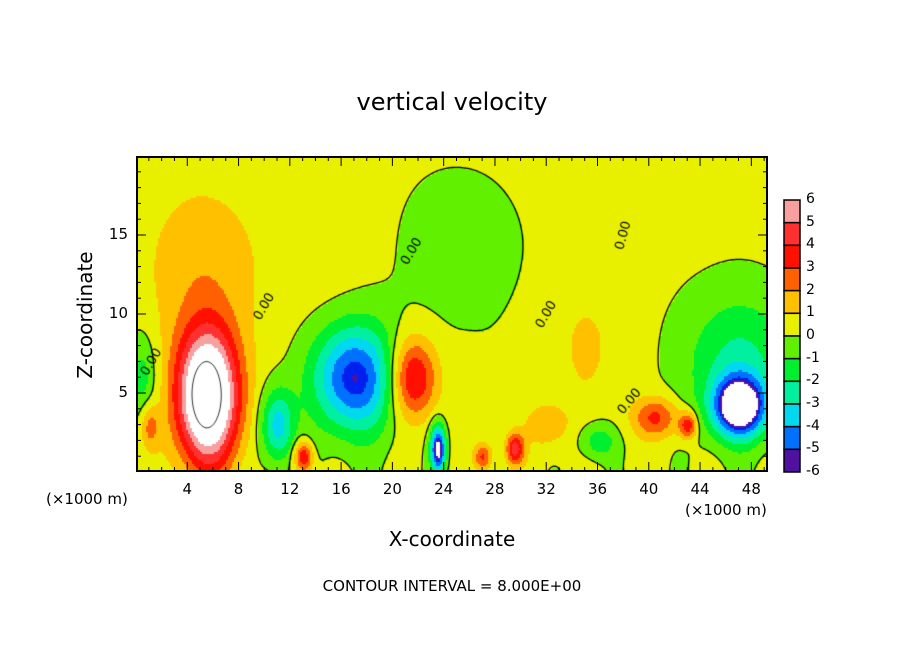  What do you see at coordinates (546, 489) in the screenshot?
I see `x-tick-label: 32` at bounding box center [546, 489].